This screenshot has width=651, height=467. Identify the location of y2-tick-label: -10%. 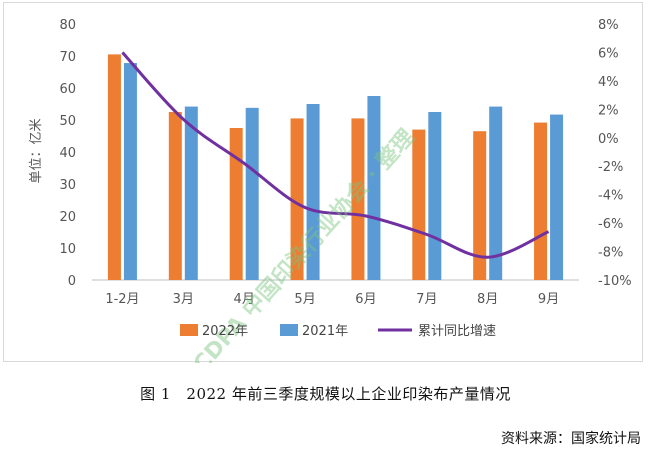
(615, 281).